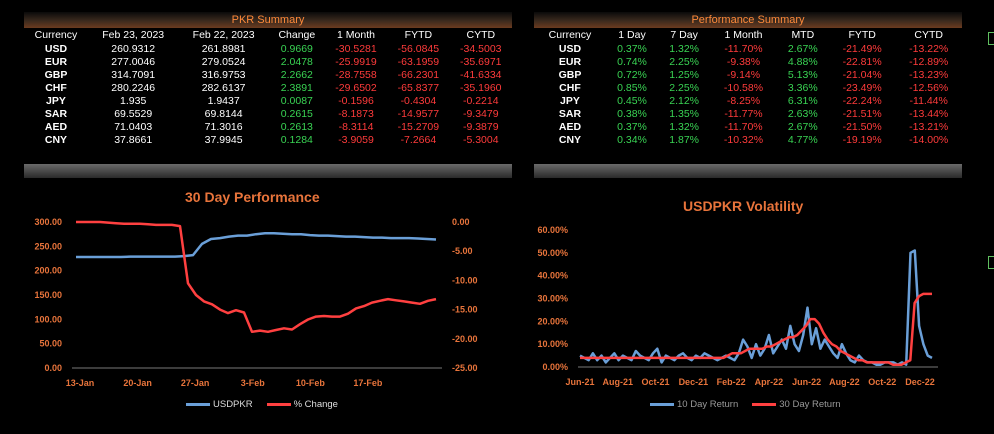 The image size is (994, 434). Describe the element at coordinates (748, 100) in the screenshot. I see `table-row: JPY 0.45% 2.12% -8.25% 6.31% -22.24% -11.44%` at that location.